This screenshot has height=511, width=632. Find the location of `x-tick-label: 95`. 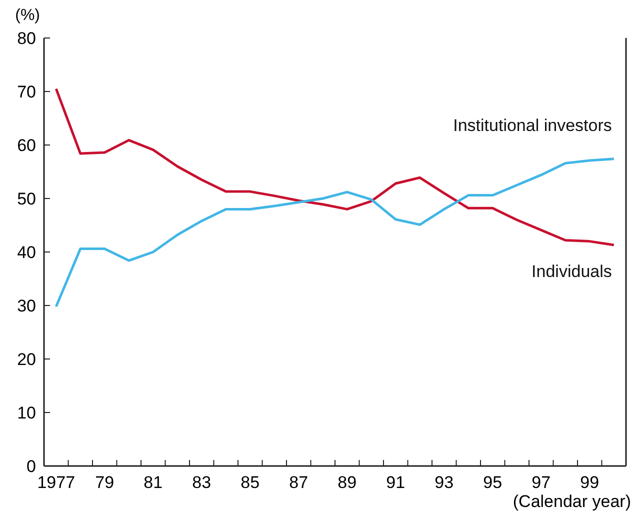

x-tick-label: 95 is located at coordinates (492, 482).